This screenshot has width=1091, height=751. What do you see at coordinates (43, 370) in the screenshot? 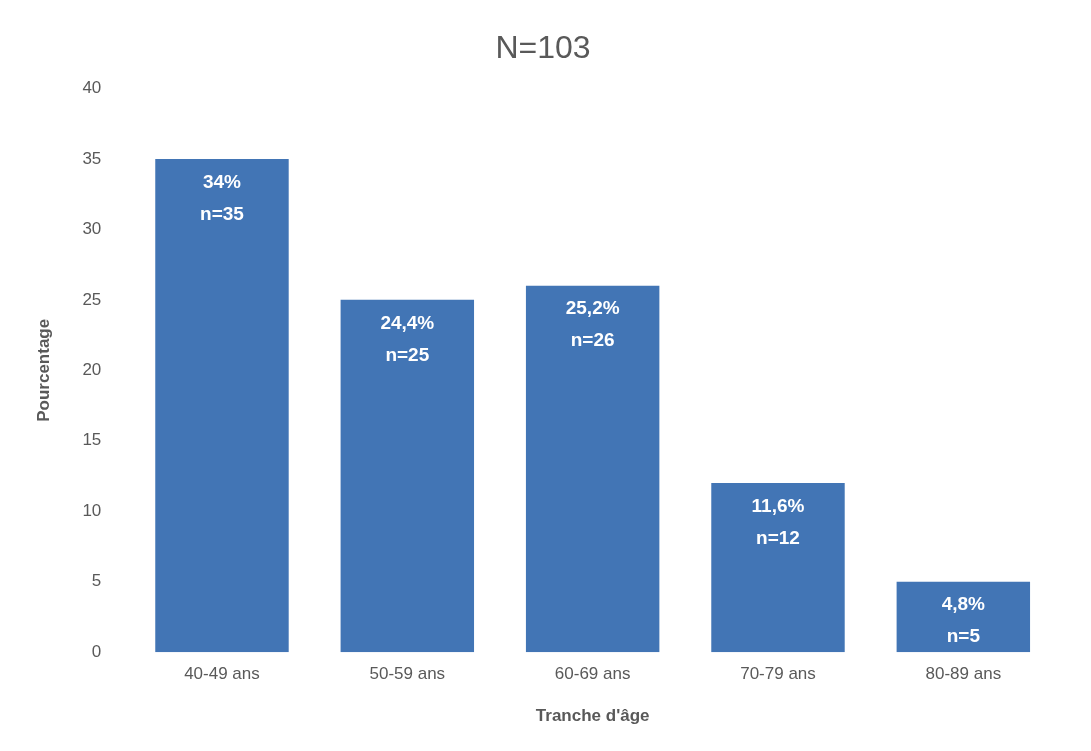
I see `y-axis-title: Pourcentage` at bounding box center [43, 370].